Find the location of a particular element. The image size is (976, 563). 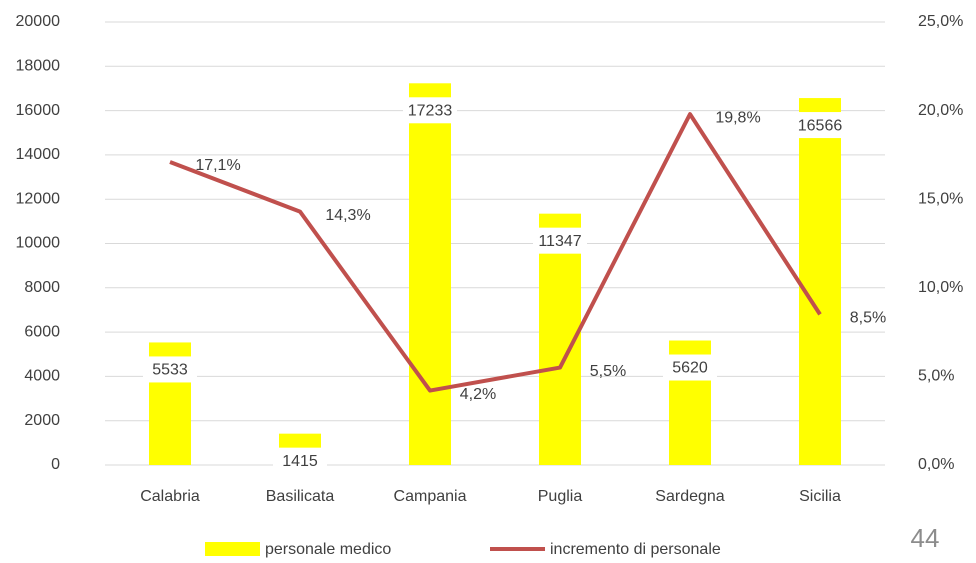

data-label: 1415 is located at coordinates (300, 461).